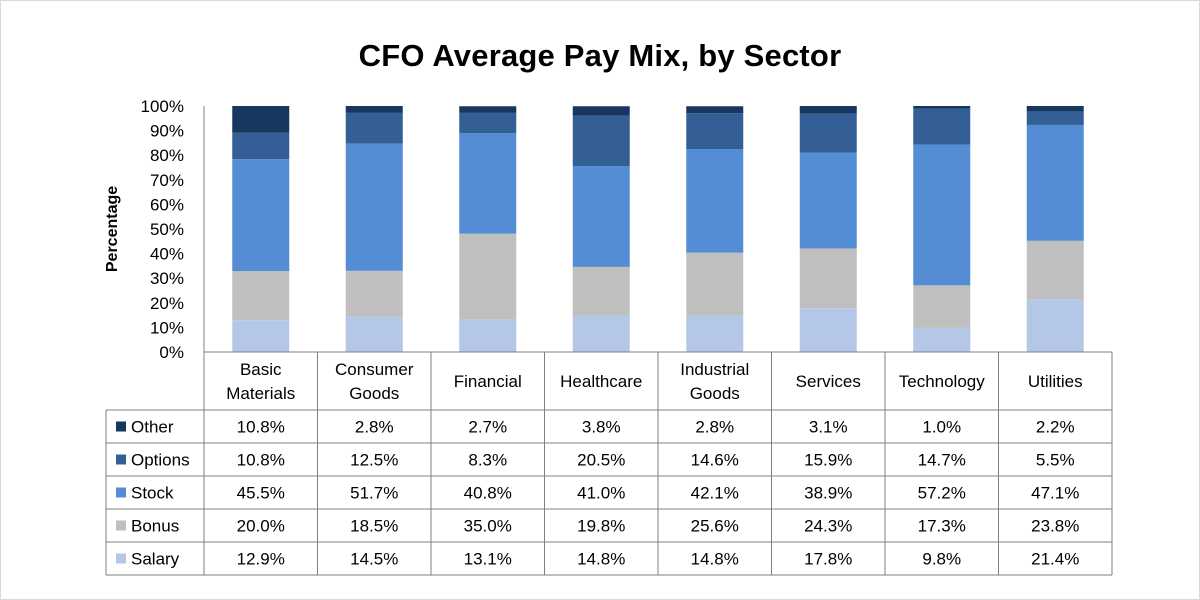  I want to click on category-label: Industrial, so click(714, 369).